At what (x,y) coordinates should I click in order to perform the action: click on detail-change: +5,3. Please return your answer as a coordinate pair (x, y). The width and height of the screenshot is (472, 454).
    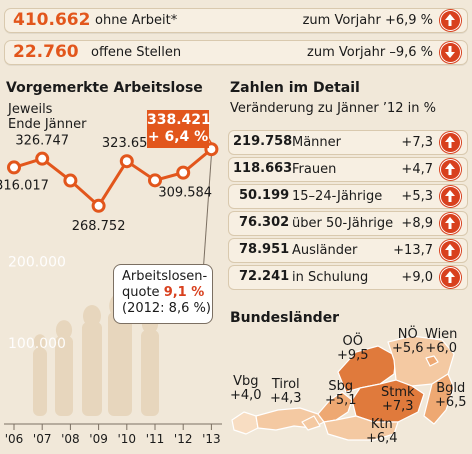
    Looking at the image, I should click on (417, 196).